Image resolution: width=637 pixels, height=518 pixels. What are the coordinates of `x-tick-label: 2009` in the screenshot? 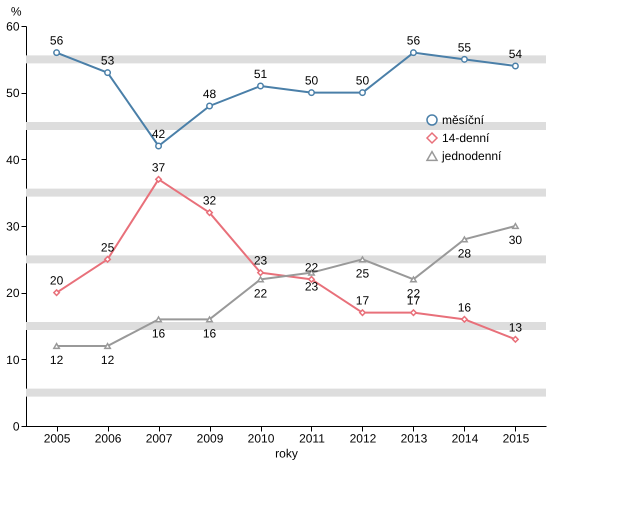 It's located at (210, 439).